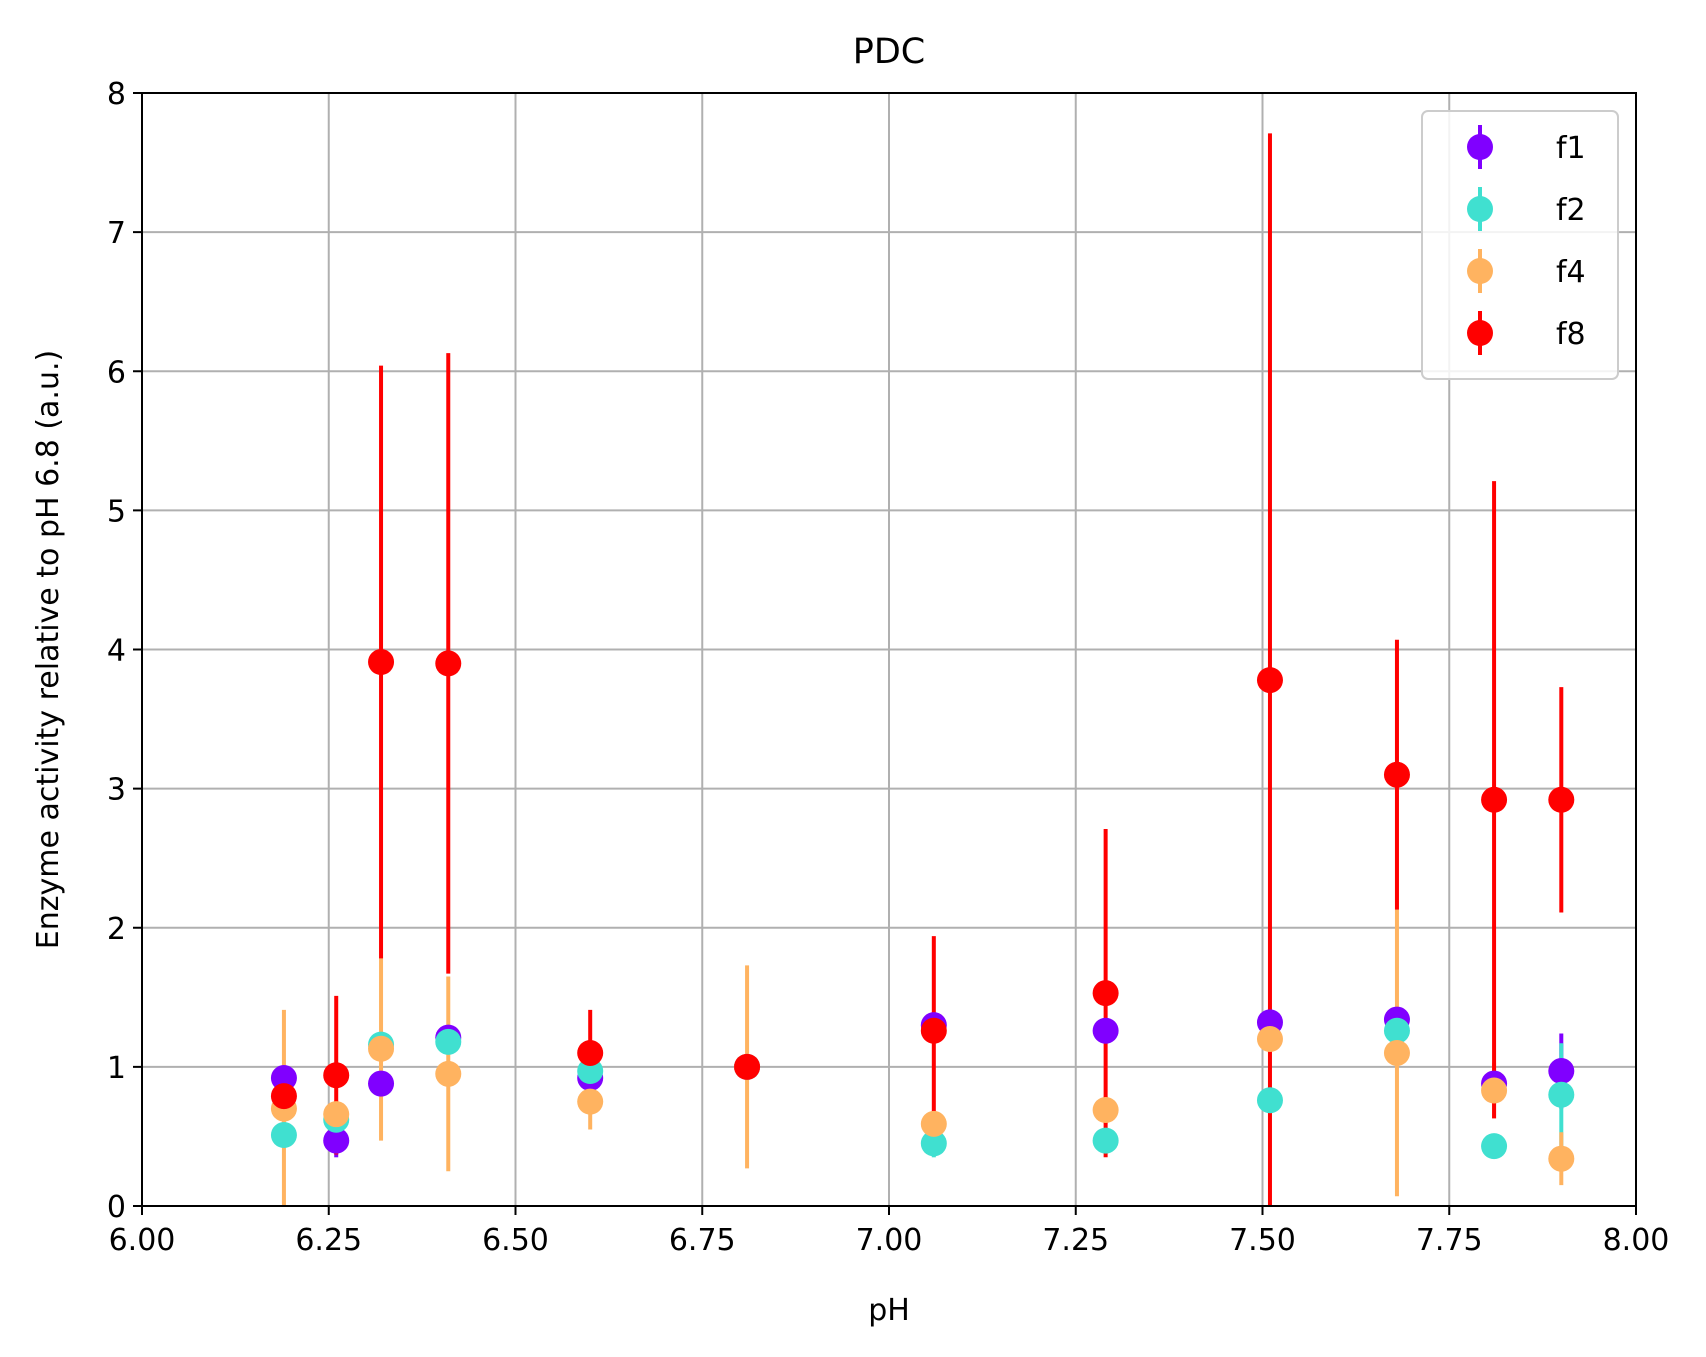 The width and height of the screenshot is (1706, 1357). Describe the element at coordinates (116, 651) in the screenshot. I see `y-tick-label: 4` at that location.